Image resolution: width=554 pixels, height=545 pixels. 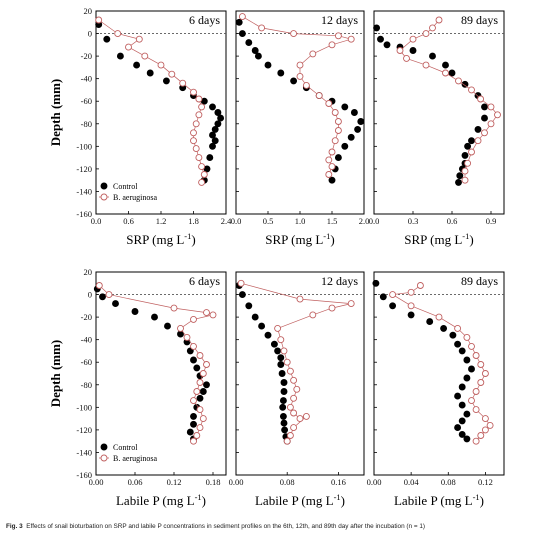 What do you see at coordinates (84, 452) in the screenshot?
I see `y-tick-label: -140` at bounding box center [84, 452].